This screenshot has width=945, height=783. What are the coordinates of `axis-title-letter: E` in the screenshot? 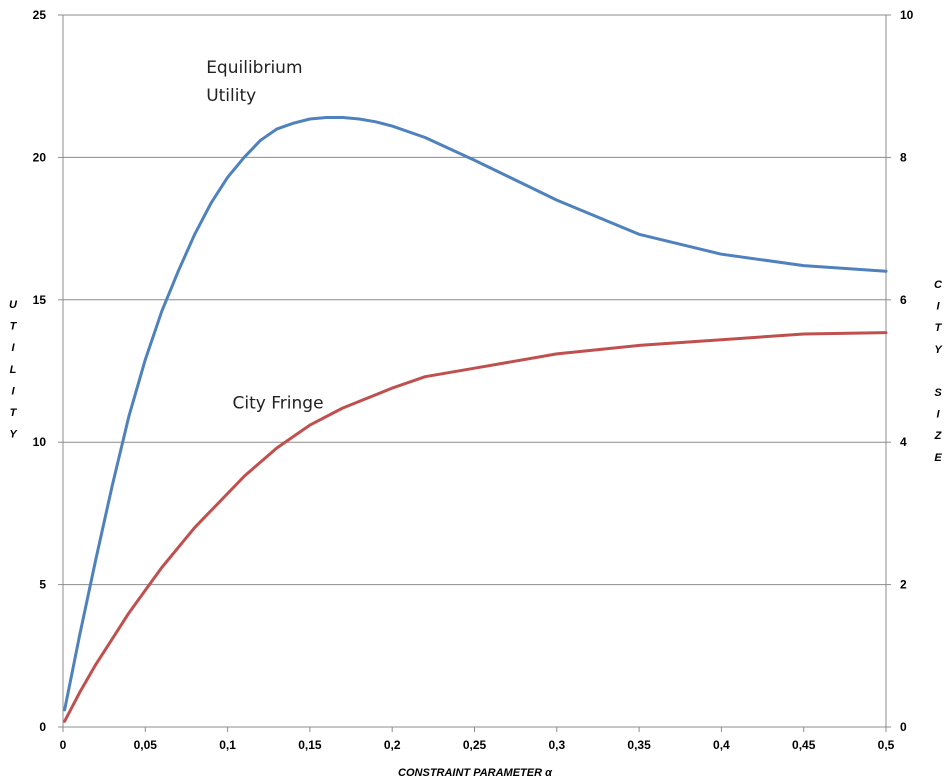 It's located at (938, 458).